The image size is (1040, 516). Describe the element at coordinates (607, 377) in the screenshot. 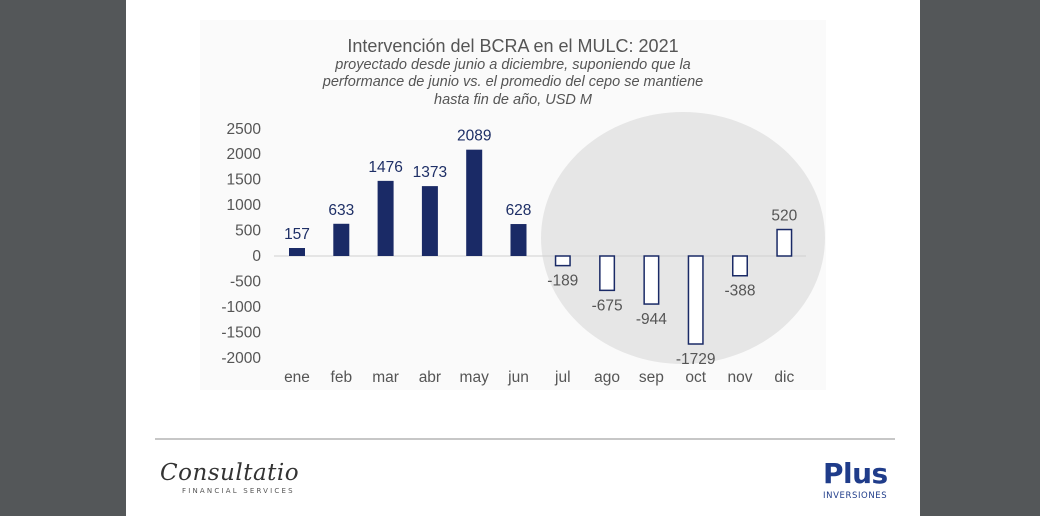

I see `x-tick-label-ago: ago` at that location.